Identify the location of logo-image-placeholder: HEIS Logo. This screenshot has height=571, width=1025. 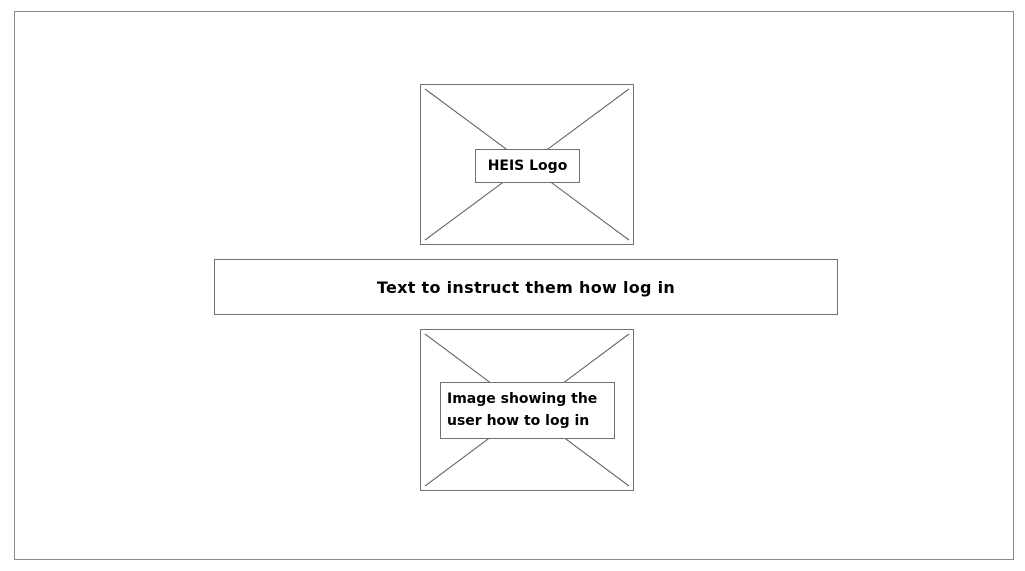
(527, 164).